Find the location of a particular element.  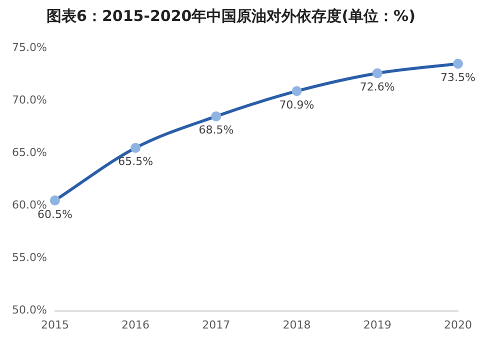

x-tick-label: 2019 is located at coordinates (377, 325).